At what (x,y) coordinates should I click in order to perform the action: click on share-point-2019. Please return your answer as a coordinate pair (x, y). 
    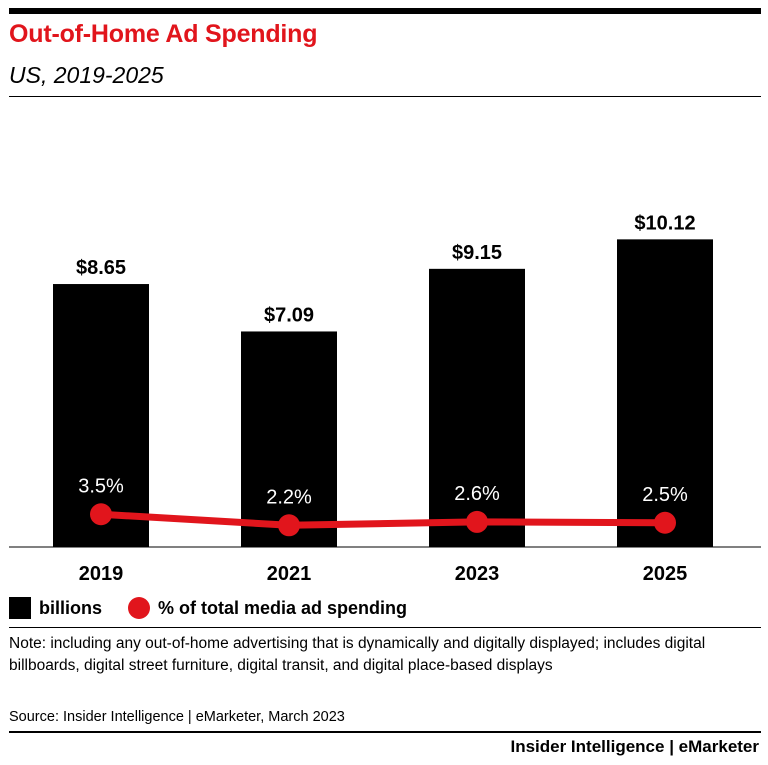
    Looking at the image, I should click on (101, 514).